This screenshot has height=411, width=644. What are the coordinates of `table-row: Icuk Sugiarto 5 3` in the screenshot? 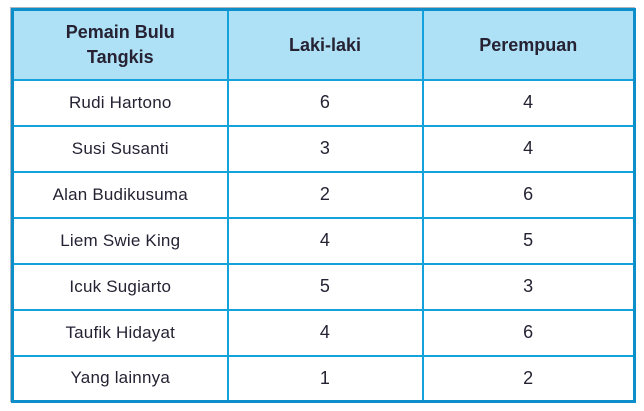 It's located at (323, 286).